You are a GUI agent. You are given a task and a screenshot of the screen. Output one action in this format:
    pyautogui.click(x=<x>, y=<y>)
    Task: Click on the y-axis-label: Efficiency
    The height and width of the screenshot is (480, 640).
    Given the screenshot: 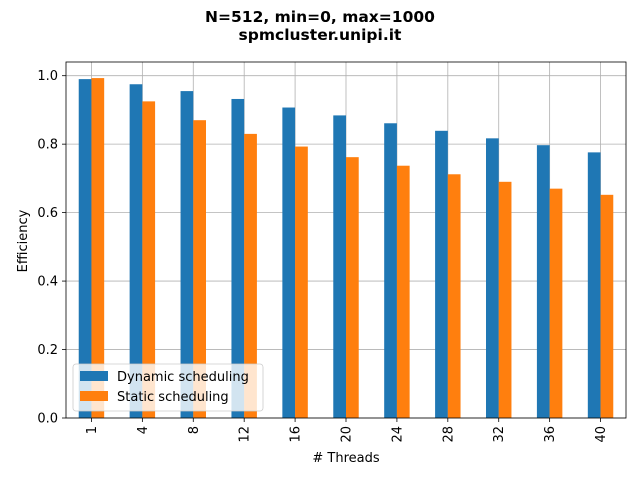 What is the action you would take?
    pyautogui.click(x=23, y=240)
    